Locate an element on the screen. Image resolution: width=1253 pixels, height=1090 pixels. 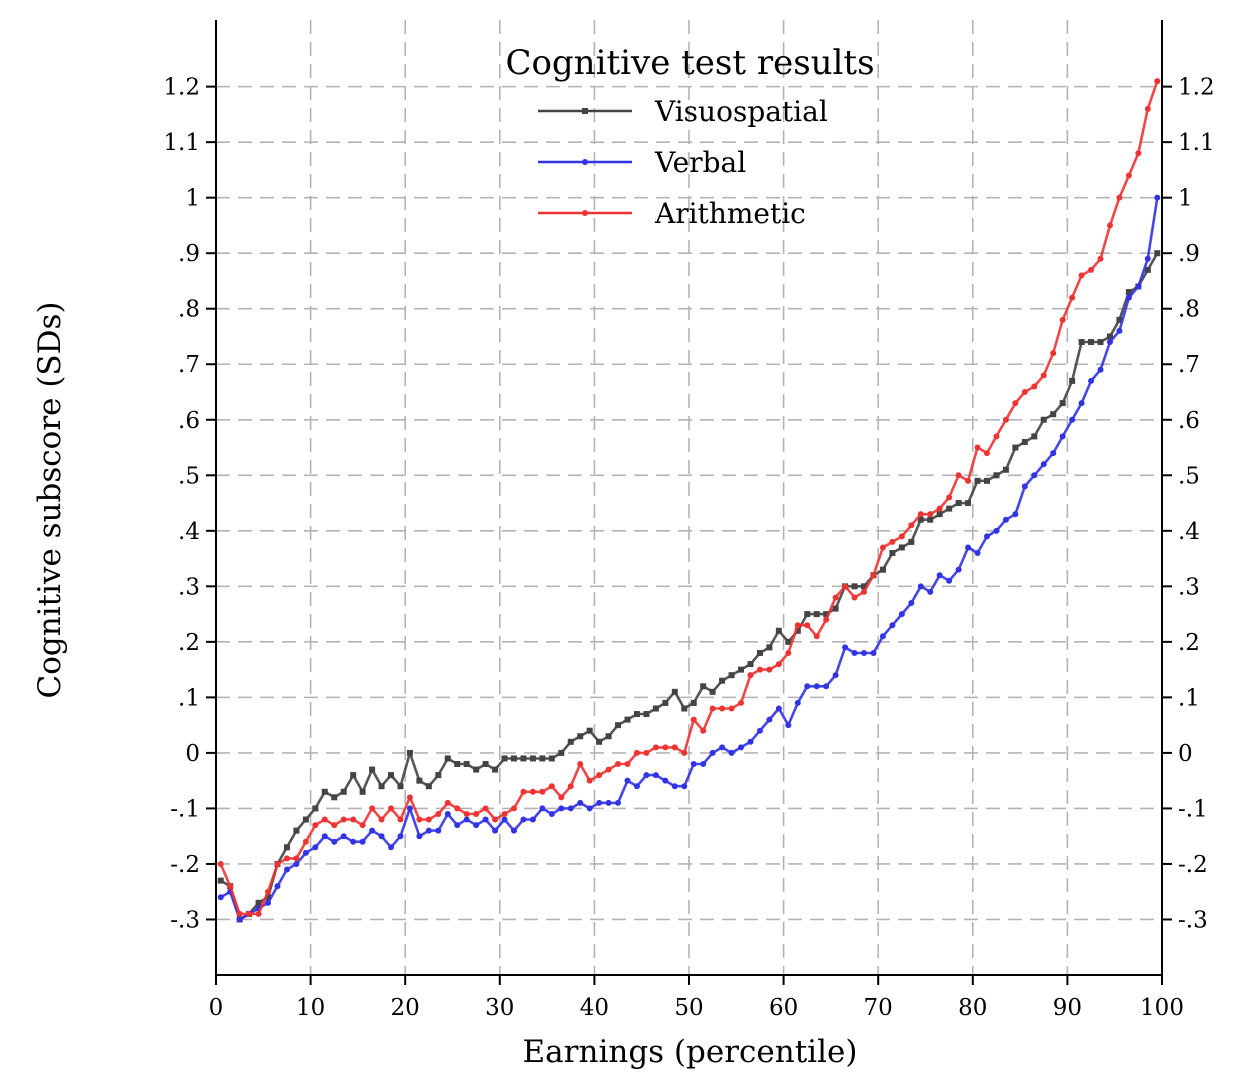
y-tick-label-right: 0 is located at coordinates (1185, 754).